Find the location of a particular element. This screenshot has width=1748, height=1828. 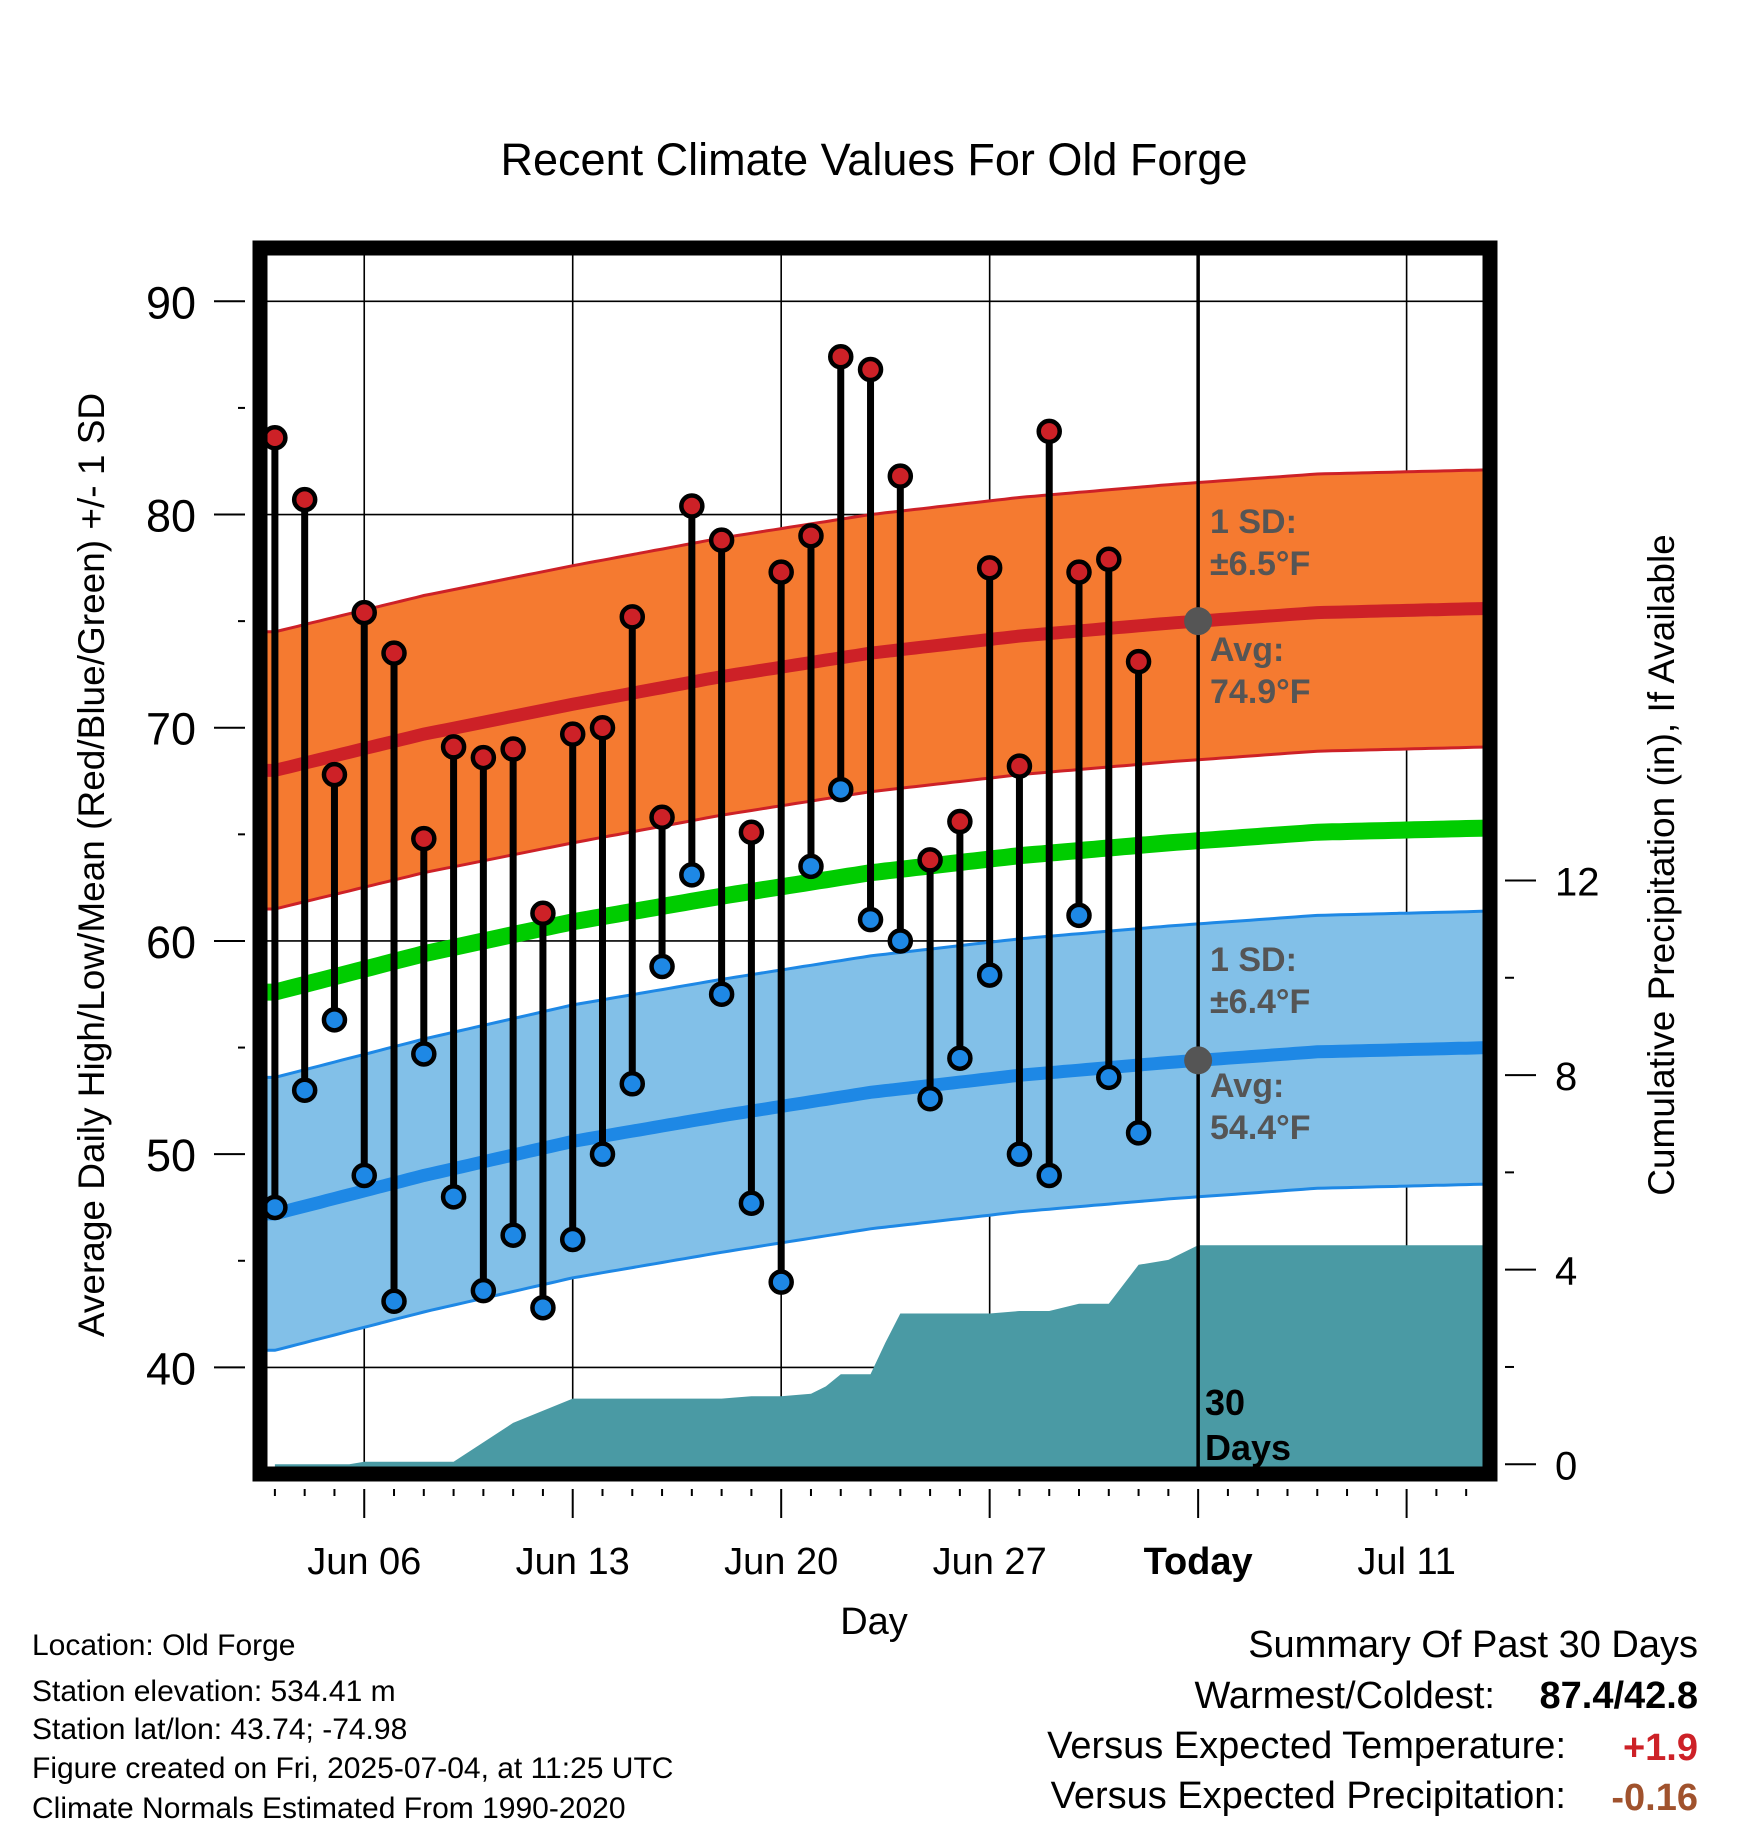

station-elevation: Station elevation: 534.41 m is located at coordinates (214, 1691).